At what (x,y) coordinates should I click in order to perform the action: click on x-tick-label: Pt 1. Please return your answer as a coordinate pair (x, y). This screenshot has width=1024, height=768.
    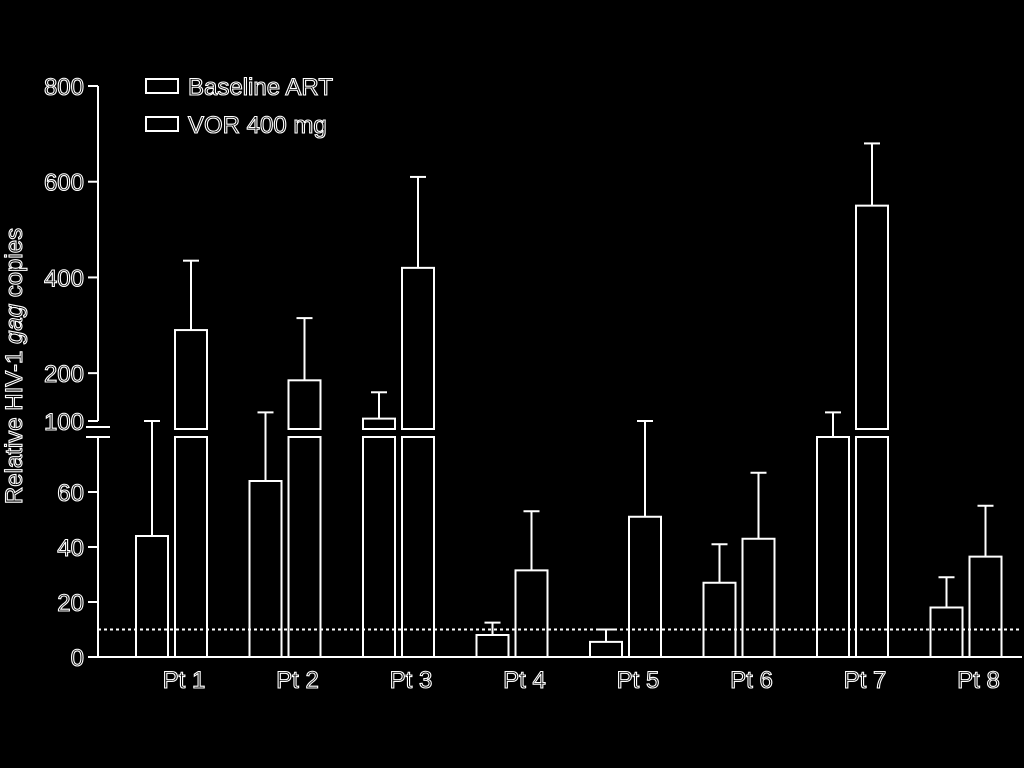
    Looking at the image, I should click on (184, 680).